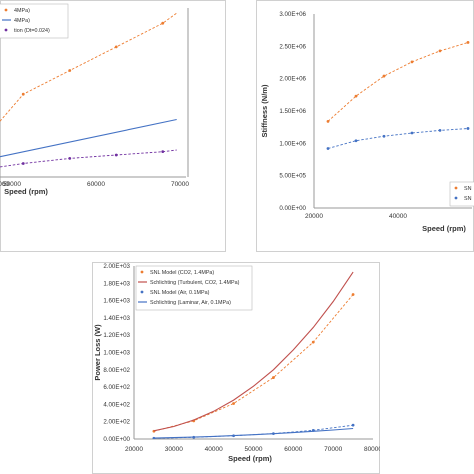 This screenshot has height=474, width=474. Describe the element at coordinates (116, 266) in the screenshot. I see `y-tick-label: 2.00E+03` at that location.